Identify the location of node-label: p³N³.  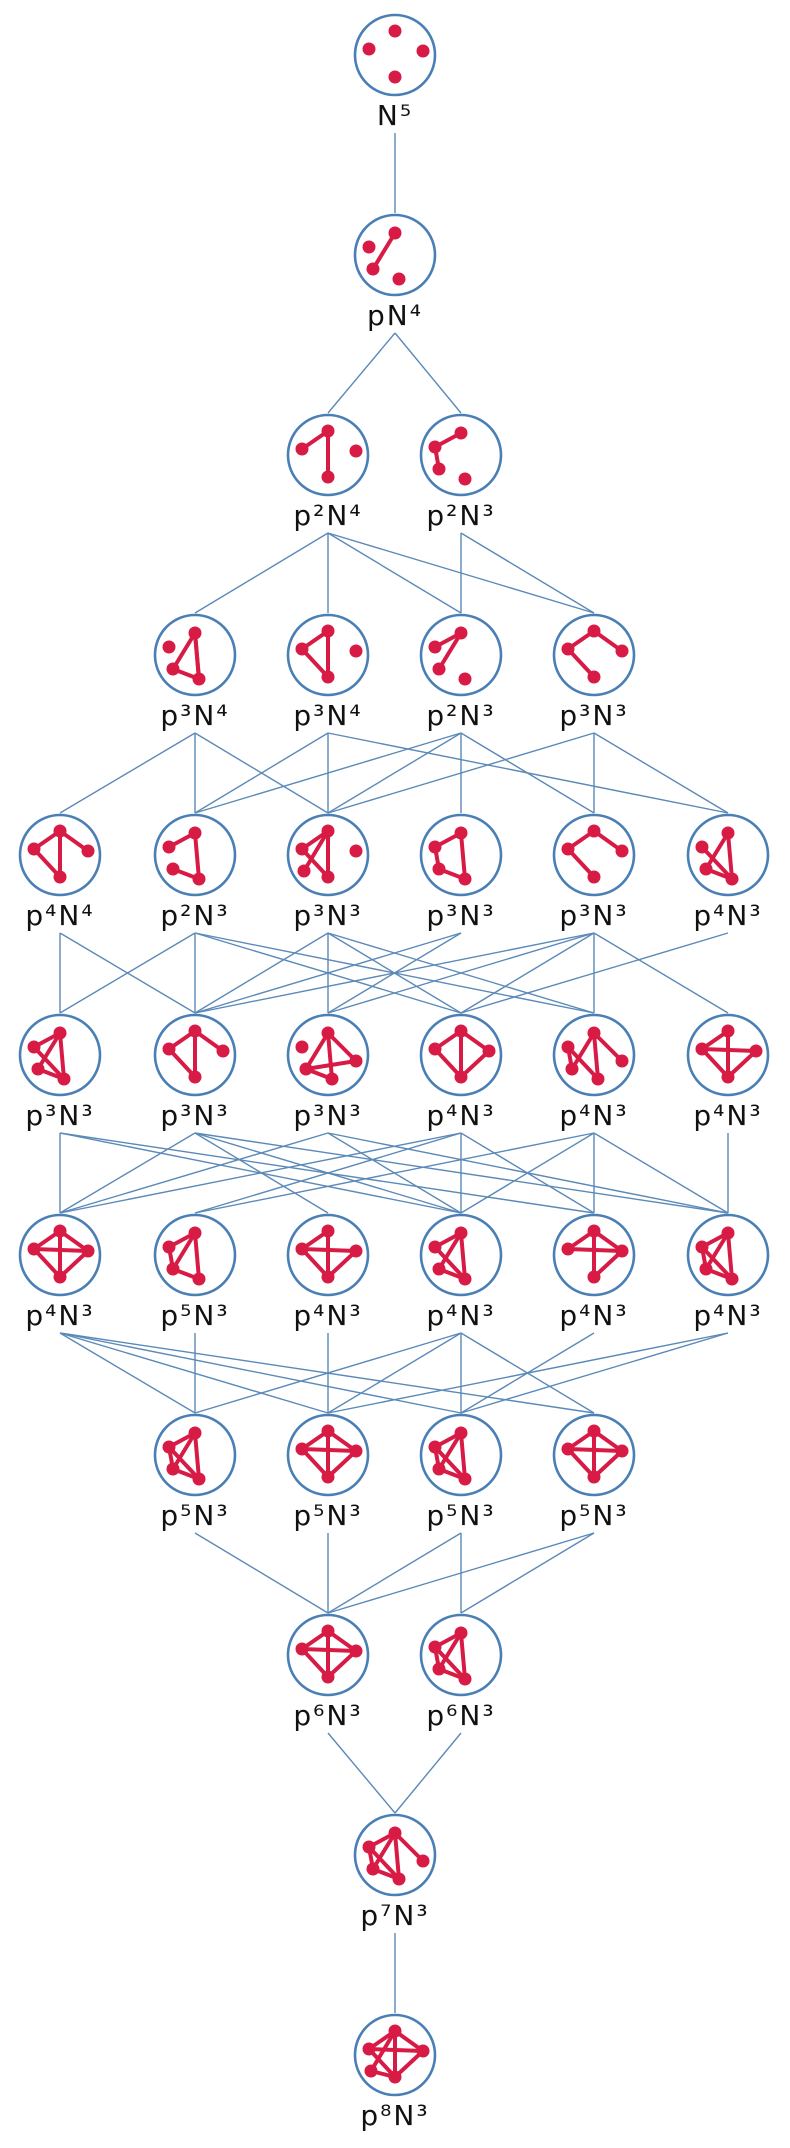
(59, 1115).